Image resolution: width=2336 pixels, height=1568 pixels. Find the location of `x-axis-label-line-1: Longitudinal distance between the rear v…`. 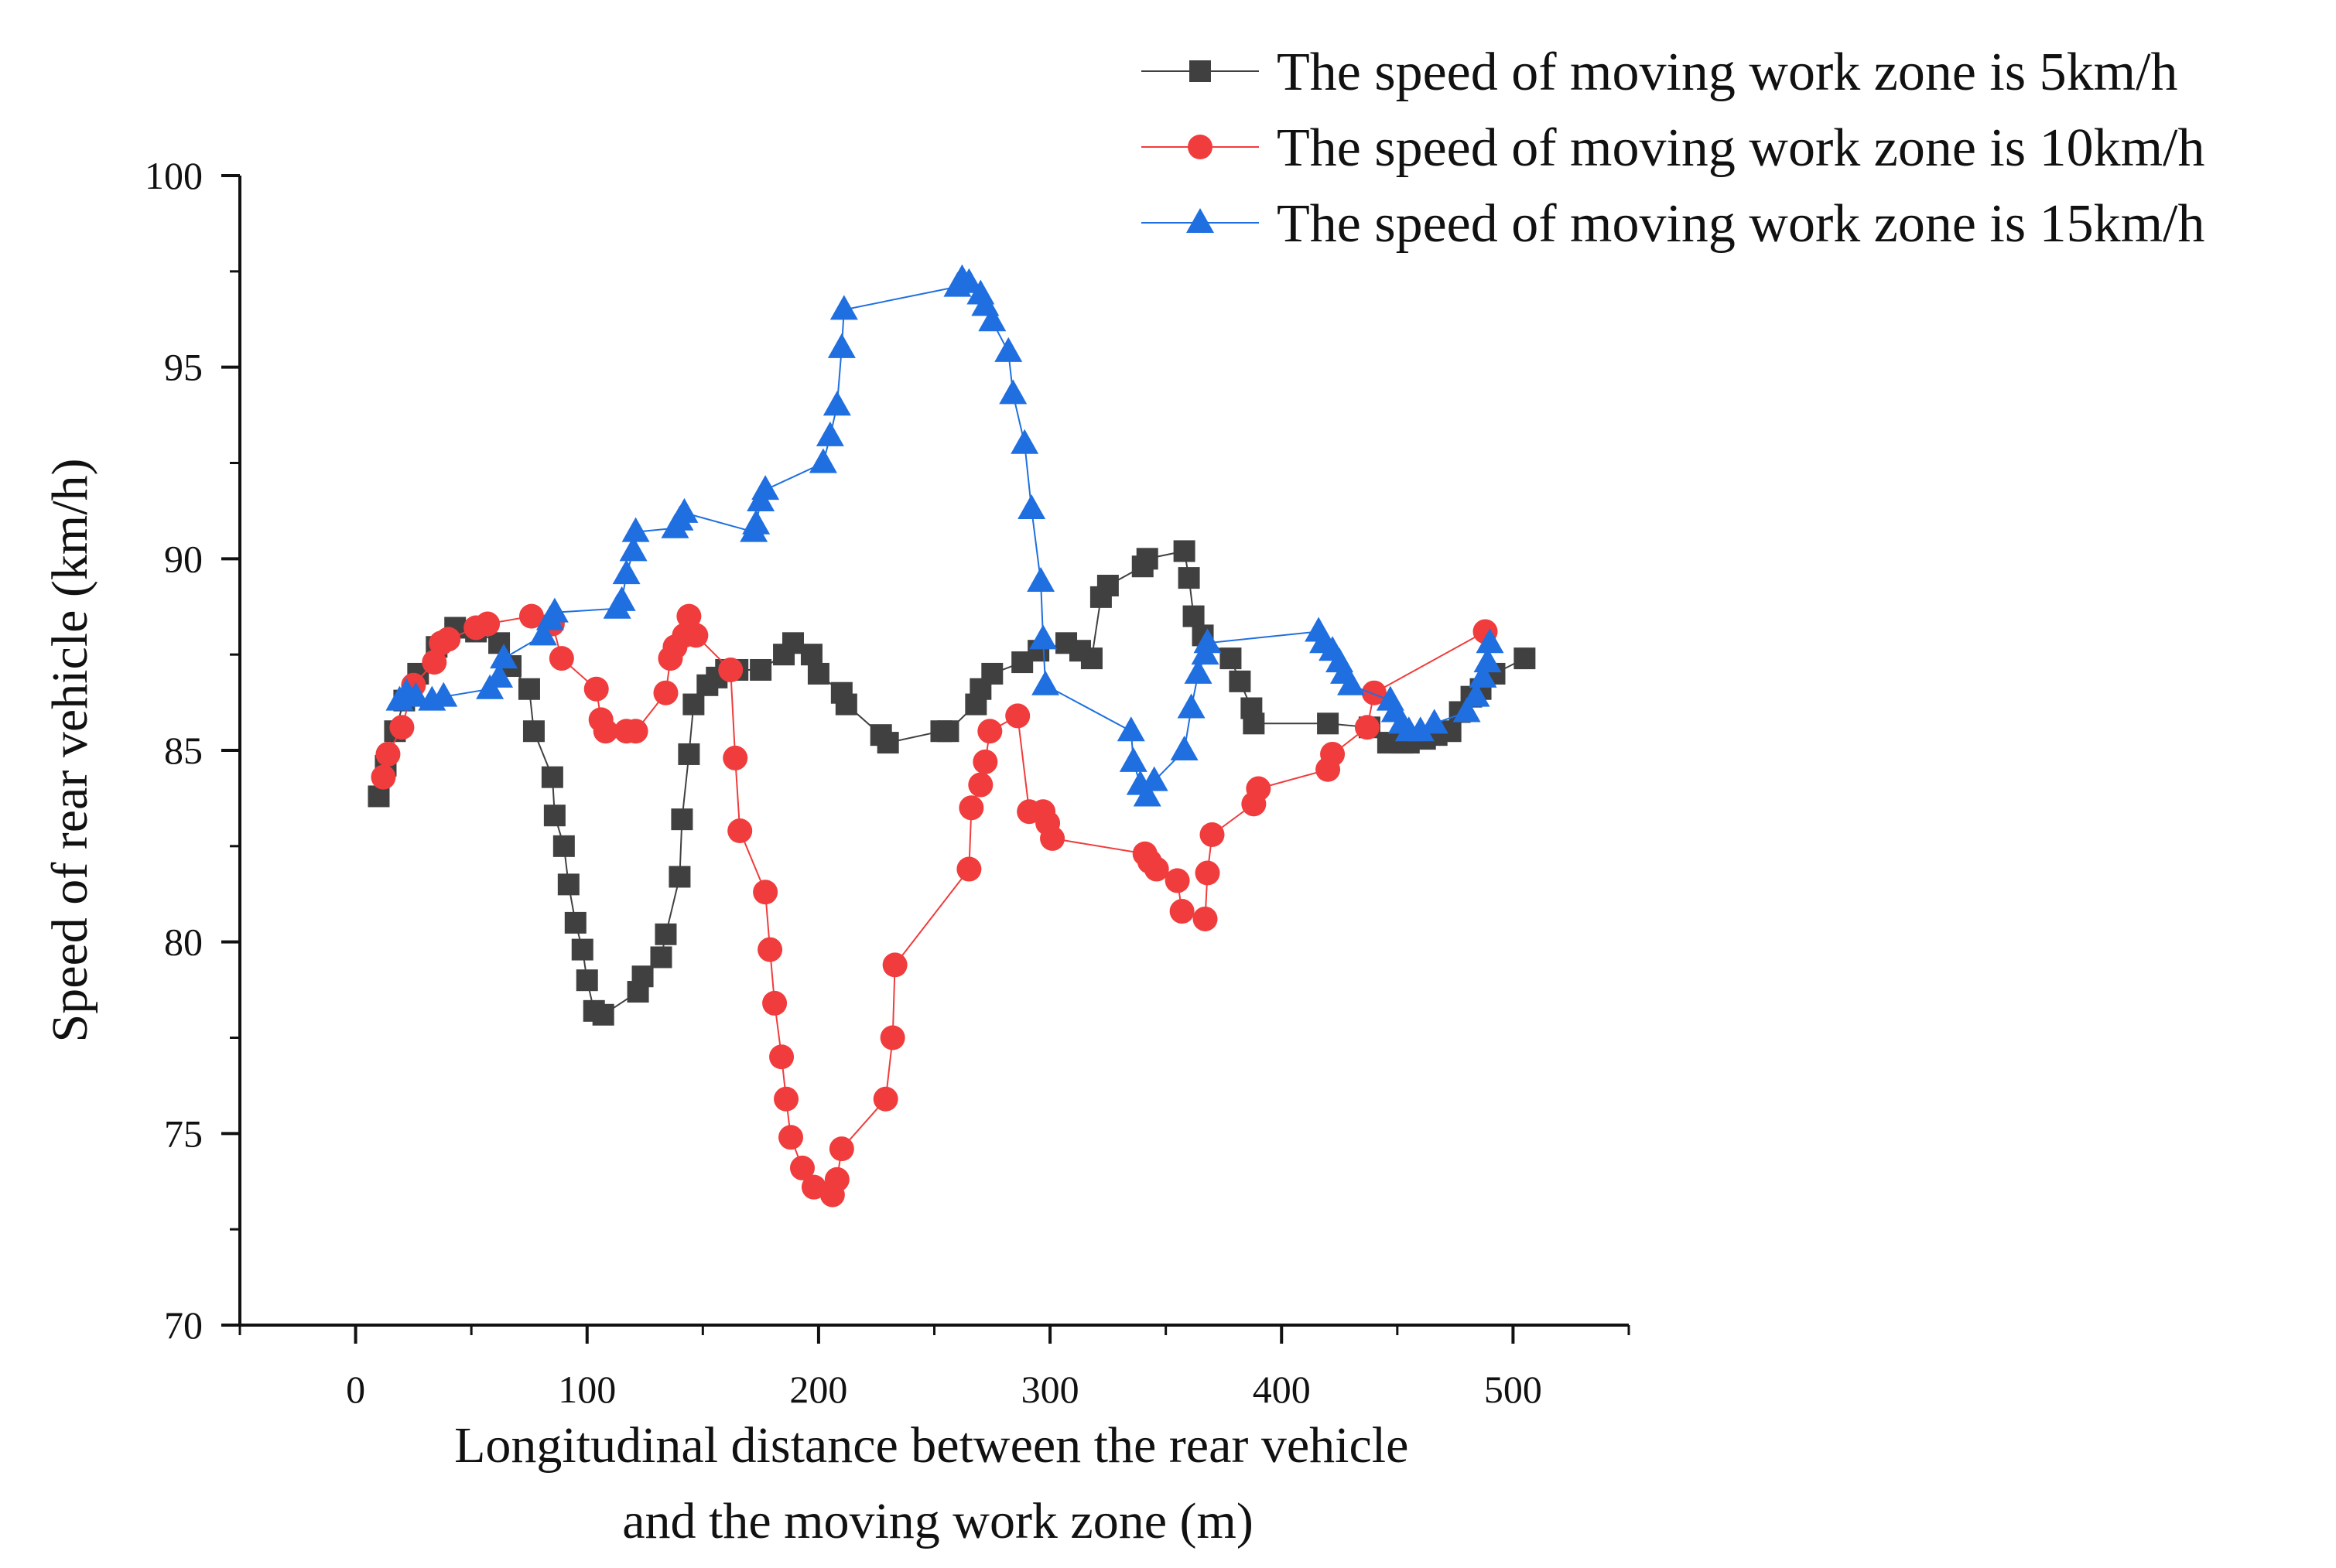

x-axis-label-line-1: Longitudinal distance between the rear v… is located at coordinates (931, 1445).